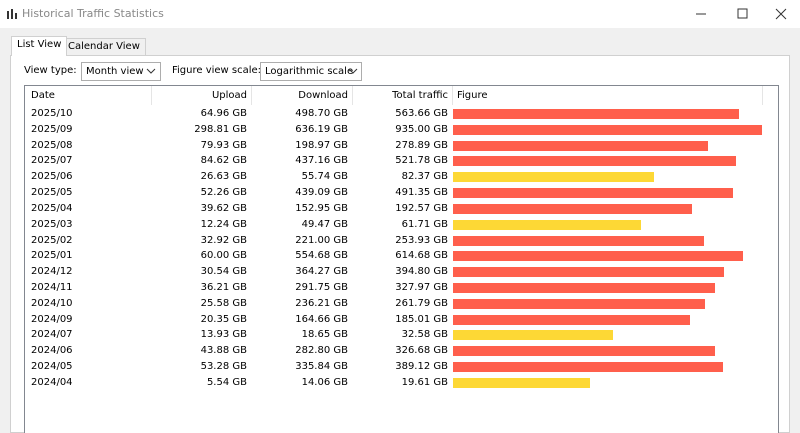  I want to click on total-cell: 185.01 GB, so click(421, 319).